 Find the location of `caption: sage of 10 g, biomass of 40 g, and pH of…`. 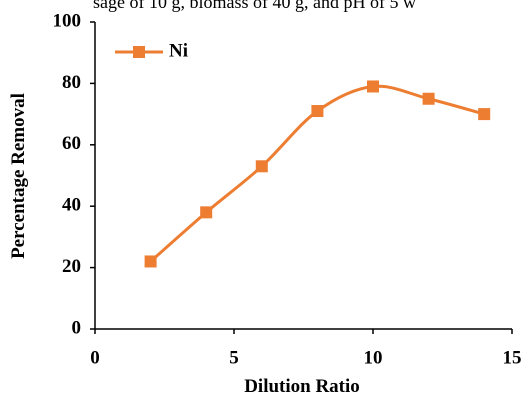

caption: sage of 10 g, biomass of 40 g, and pH of… is located at coordinates (254, 6).